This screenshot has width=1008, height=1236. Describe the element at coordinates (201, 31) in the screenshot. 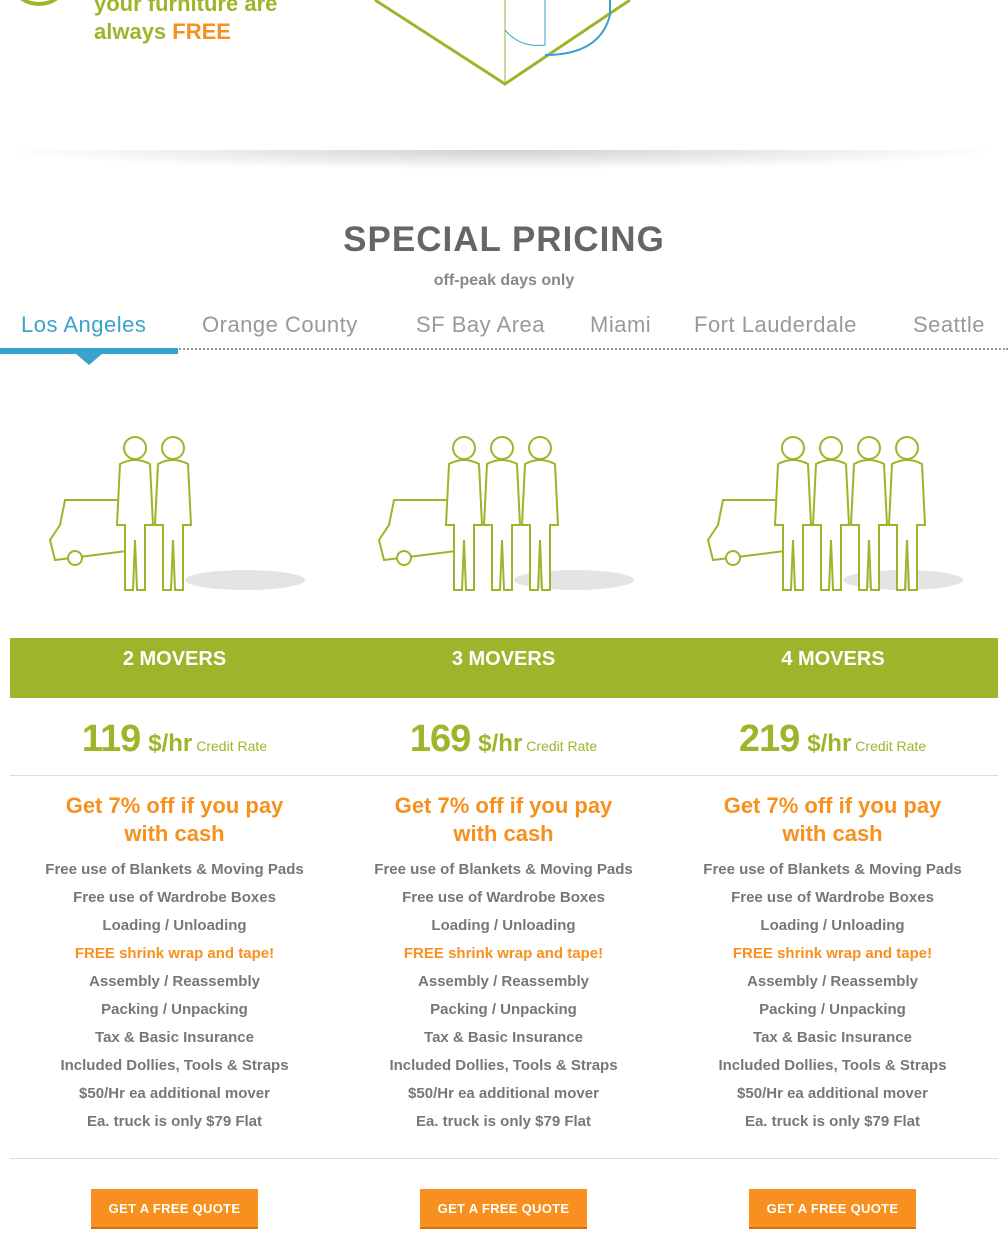

I see `free-highlight: FREE` at that location.